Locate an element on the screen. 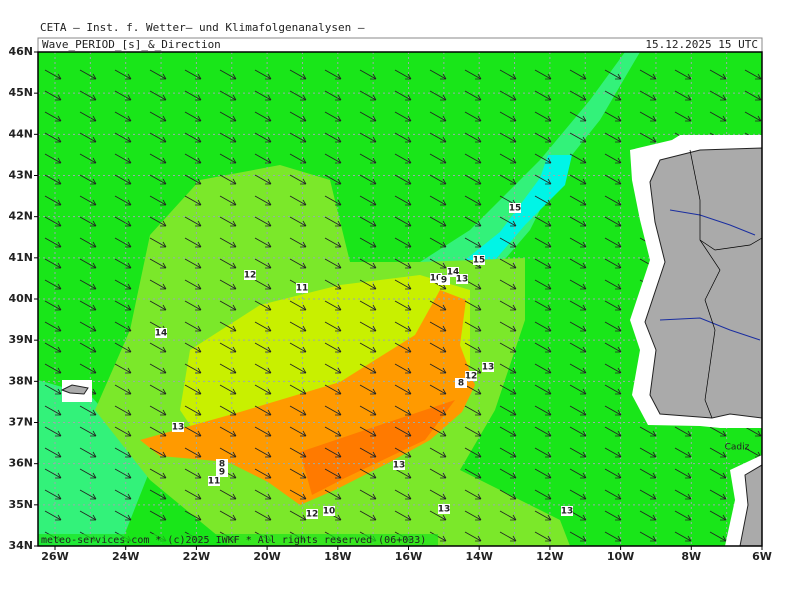 This screenshot has width=800, height=600. lat-label: 45N is located at coordinates (20, 92).